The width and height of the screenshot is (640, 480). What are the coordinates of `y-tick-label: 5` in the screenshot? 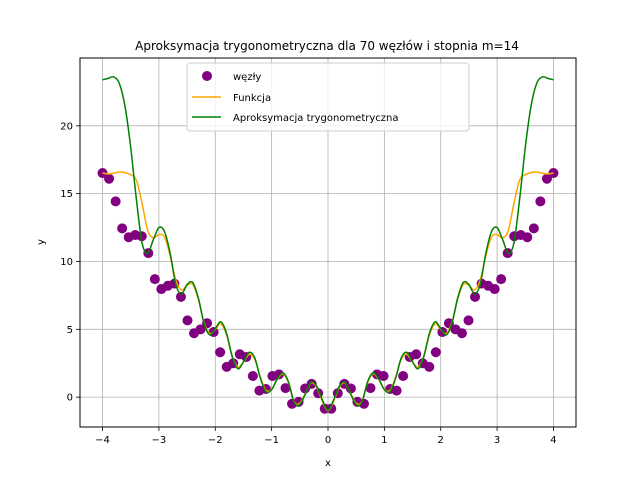 It's located at (70, 330).